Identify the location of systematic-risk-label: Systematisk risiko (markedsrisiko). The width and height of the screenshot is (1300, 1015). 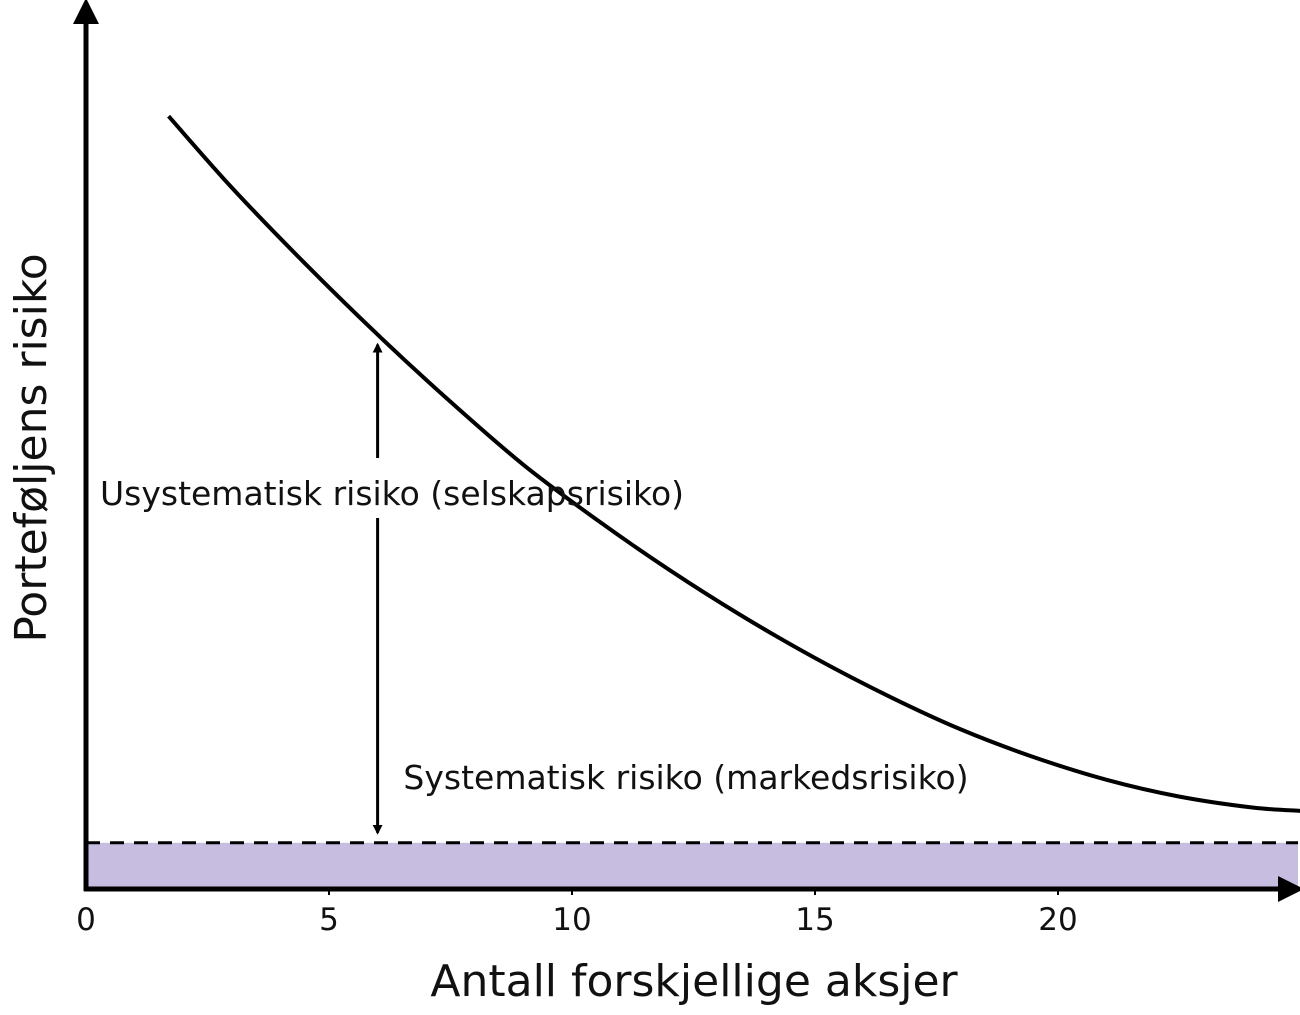
(685, 777).